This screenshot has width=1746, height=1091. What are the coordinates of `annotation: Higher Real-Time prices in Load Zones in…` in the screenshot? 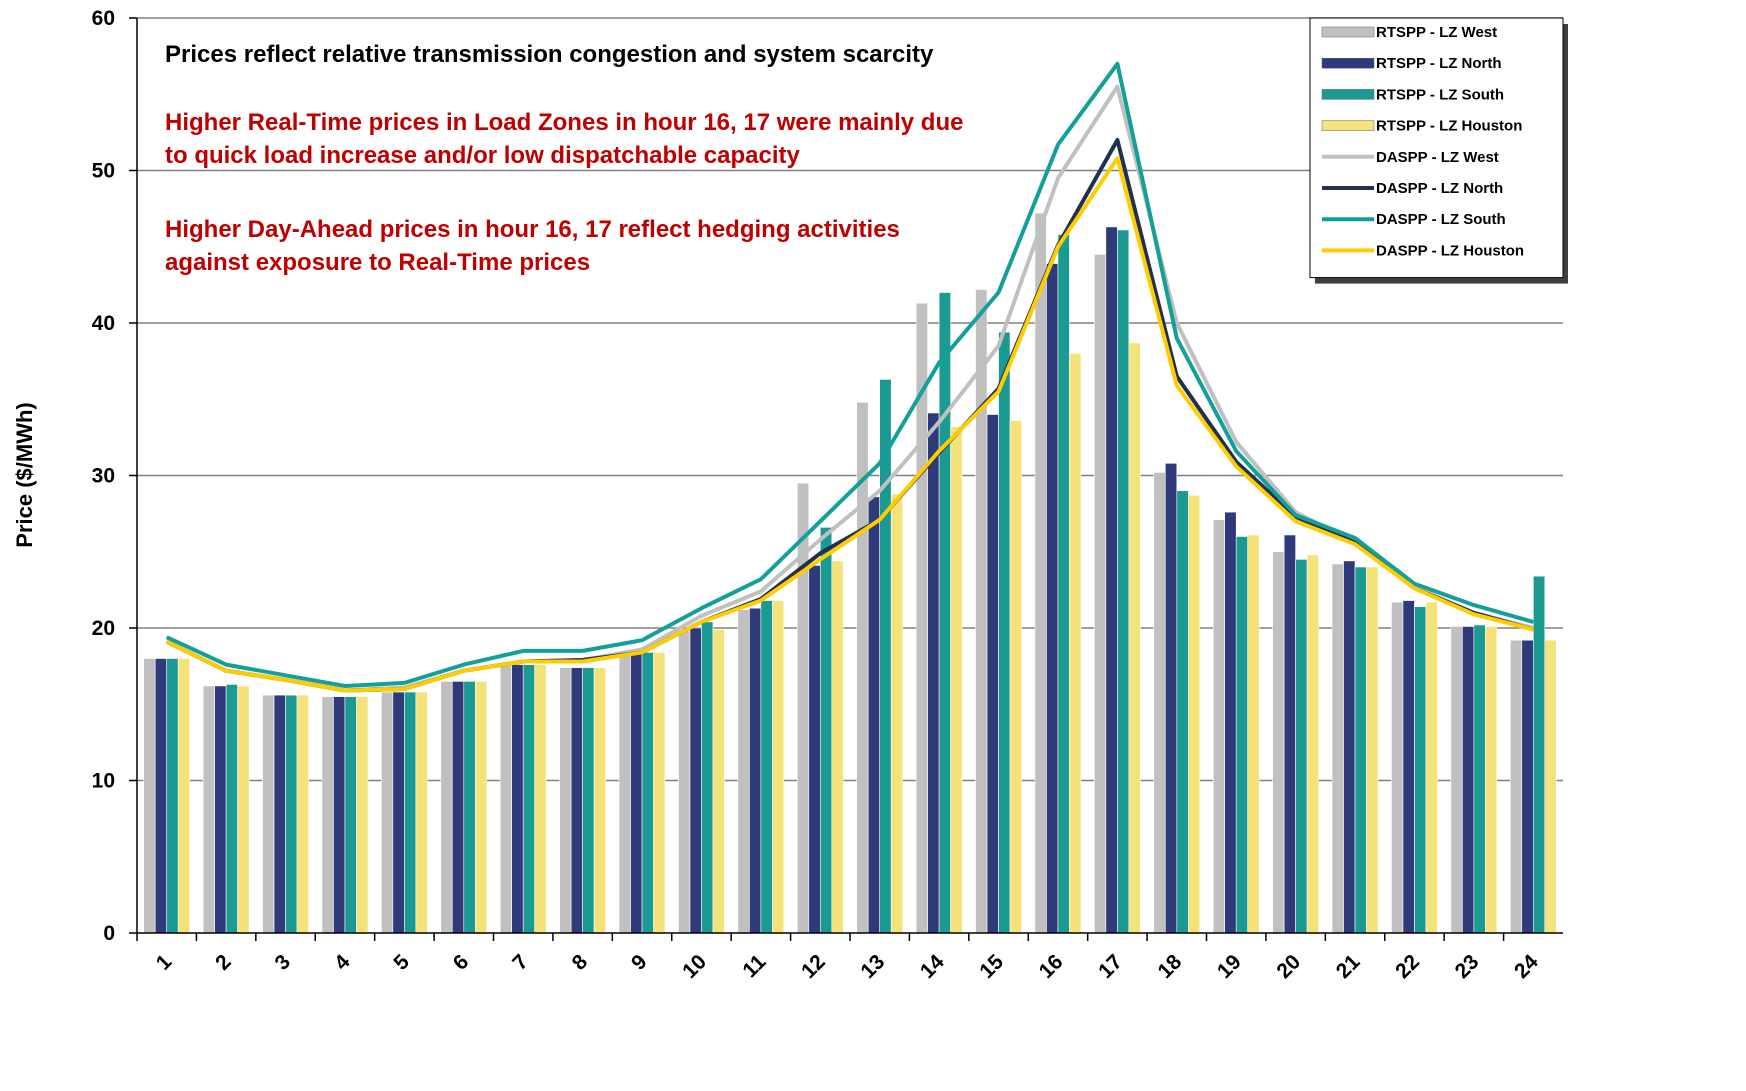 It's located at (564, 122).